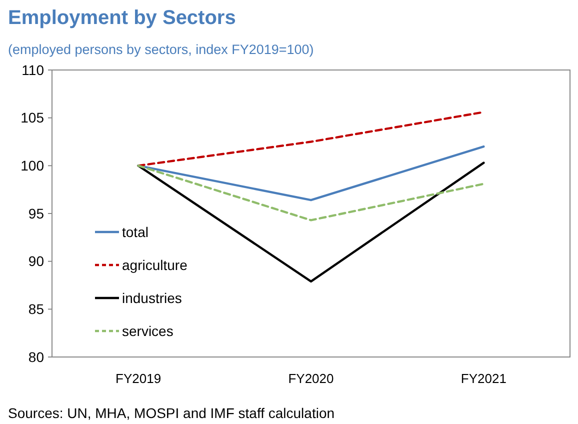 Image resolution: width=578 pixels, height=424 pixels. I want to click on y-tick-label: 105, so click(32, 118).